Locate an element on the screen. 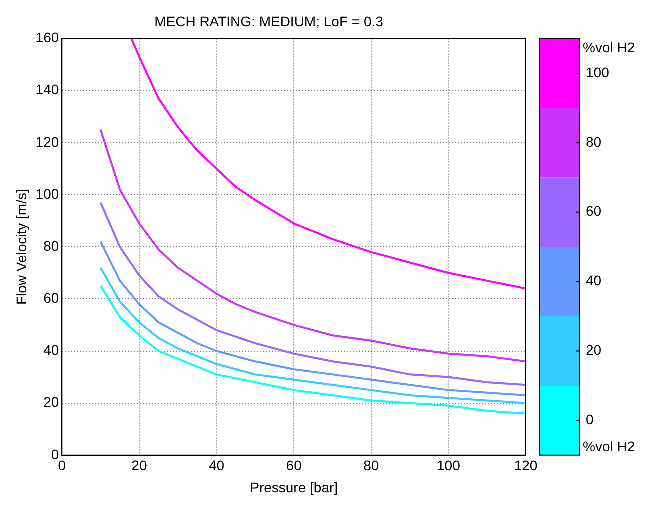 The width and height of the screenshot is (654, 511). y-tick-label: 20 is located at coordinates (52, 402).